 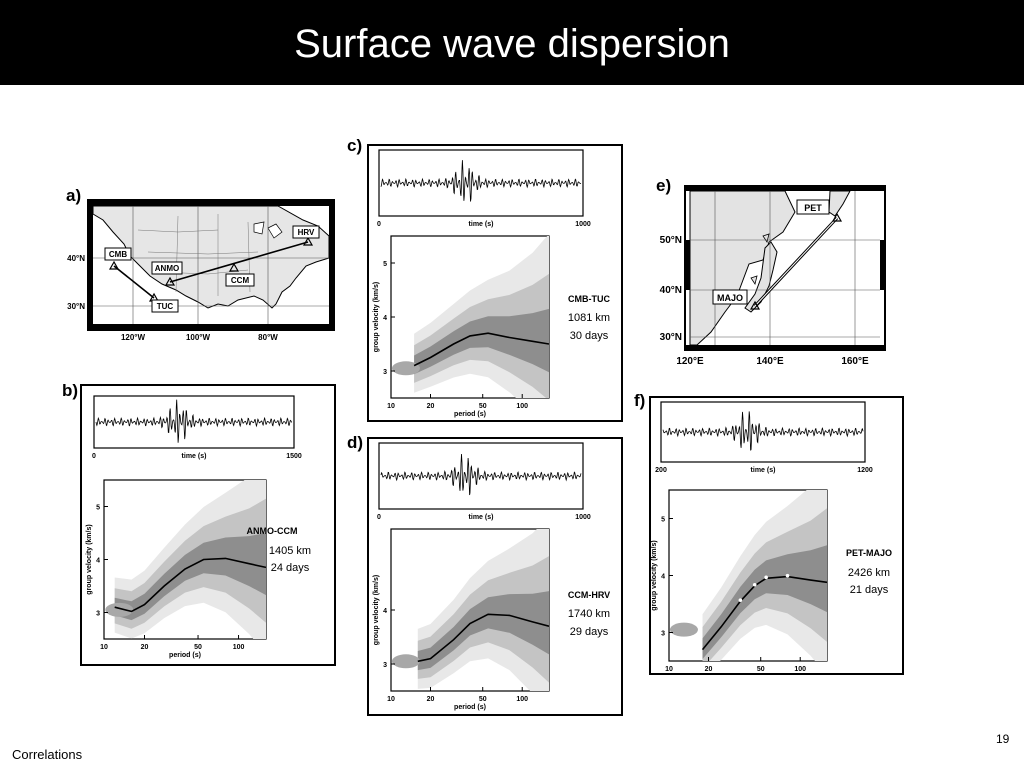 I want to click on lon-label: 100°W, so click(x=198, y=337).